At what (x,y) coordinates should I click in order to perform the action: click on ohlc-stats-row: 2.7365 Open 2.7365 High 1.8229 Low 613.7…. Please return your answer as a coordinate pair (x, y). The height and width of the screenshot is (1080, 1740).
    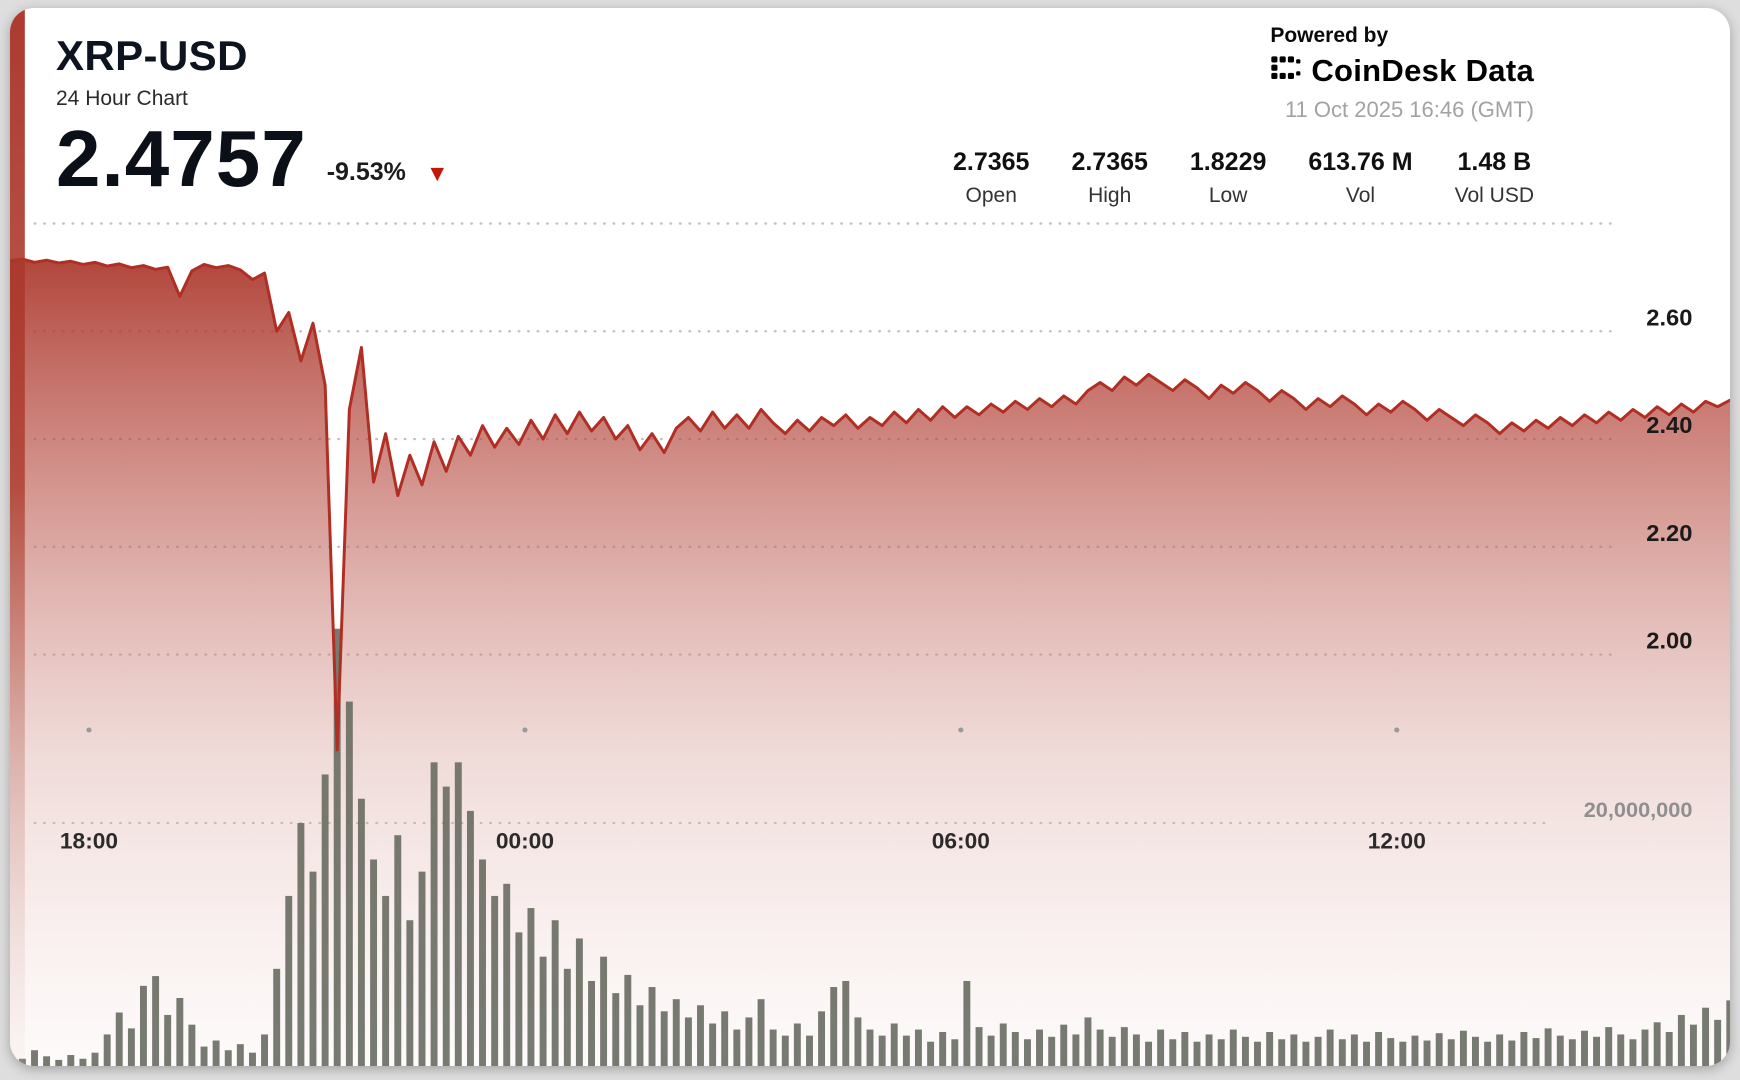
    Looking at the image, I should click on (1243, 178).